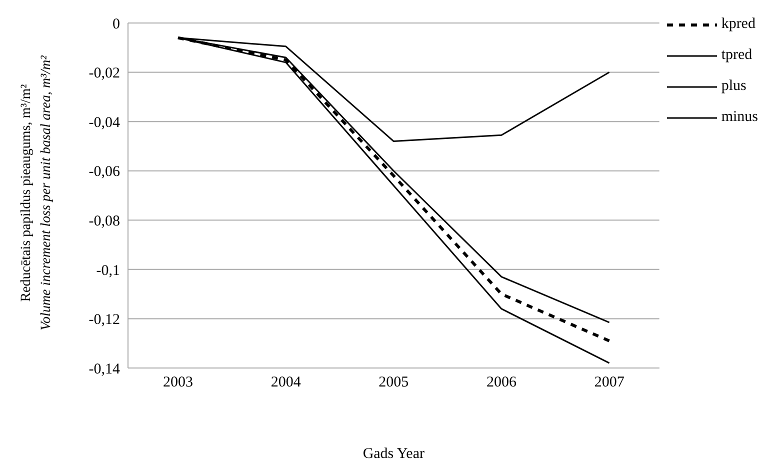 This screenshot has height=474, width=777. What do you see at coordinates (736, 55) in the screenshot?
I see `legend-label: tpred` at bounding box center [736, 55].